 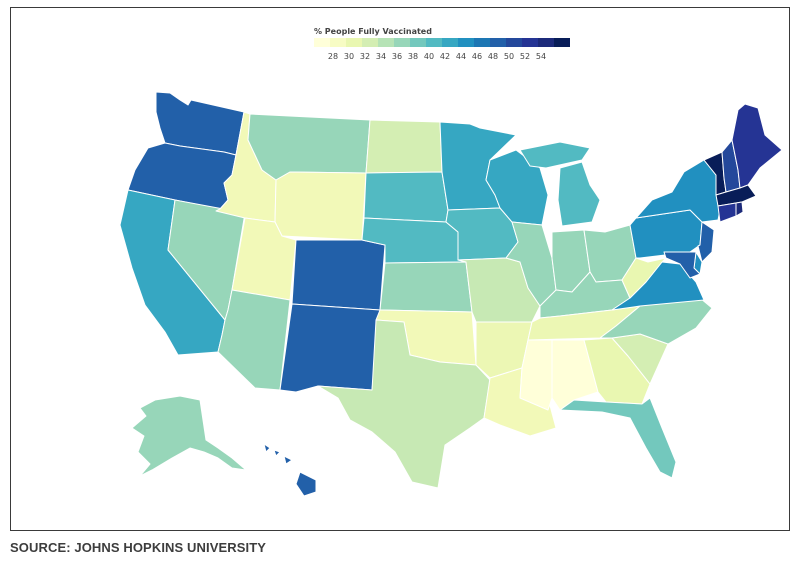 What do you see at coordinates (365, 56) in the screenshot?
I see `legend-tick-label: 32` at bounding box center [365, 56].